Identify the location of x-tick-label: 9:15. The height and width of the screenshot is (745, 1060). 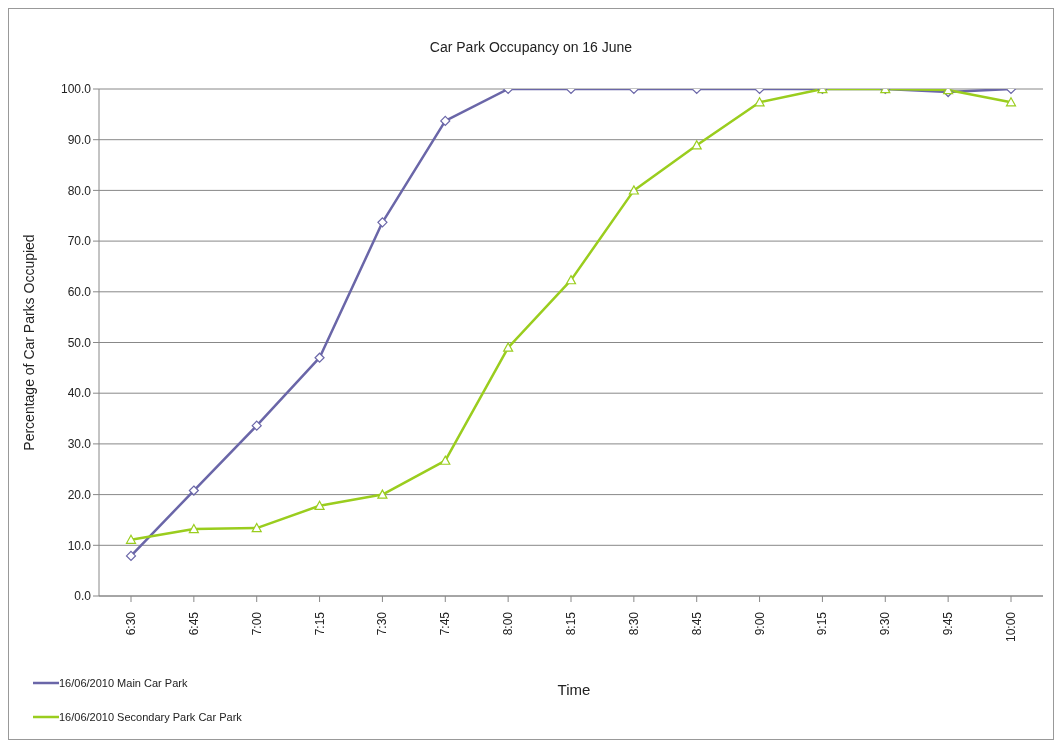
(822, 623).